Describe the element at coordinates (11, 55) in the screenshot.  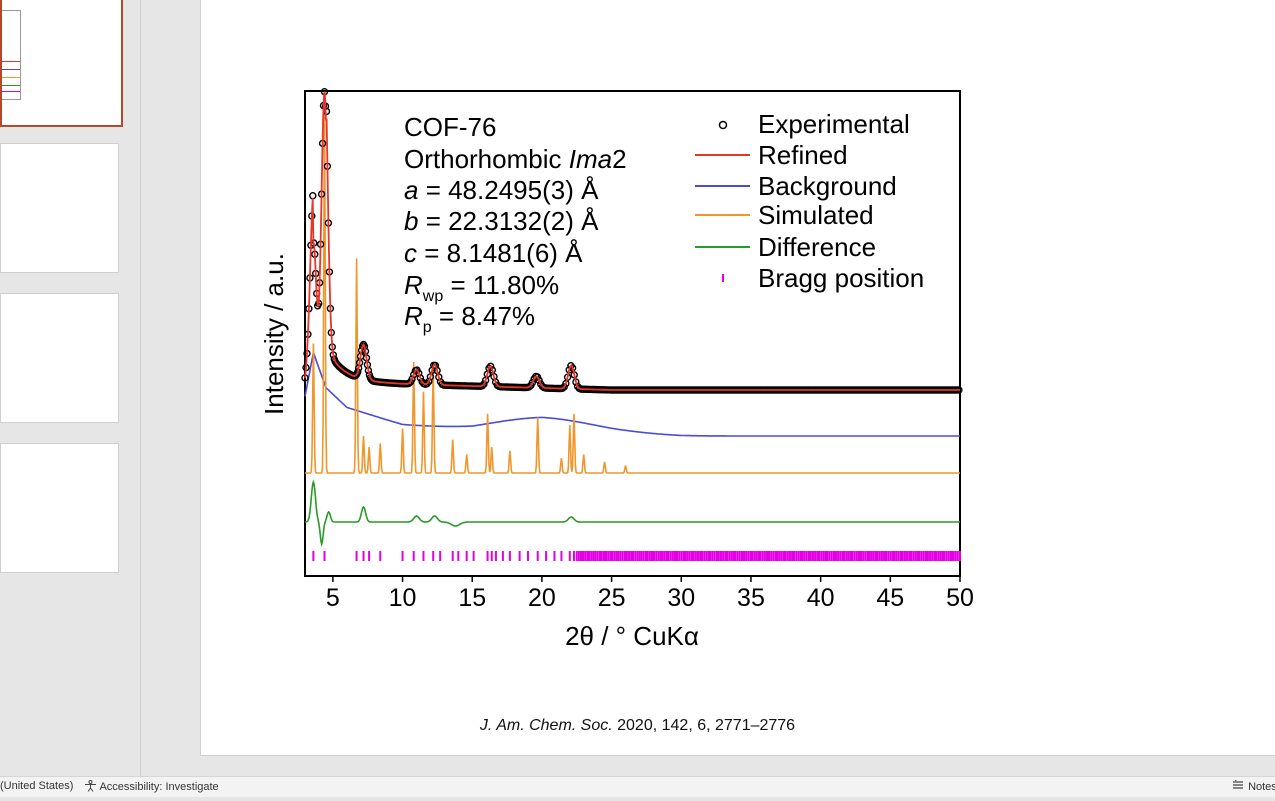
I see `thumbnail-mini-chart` at that location.